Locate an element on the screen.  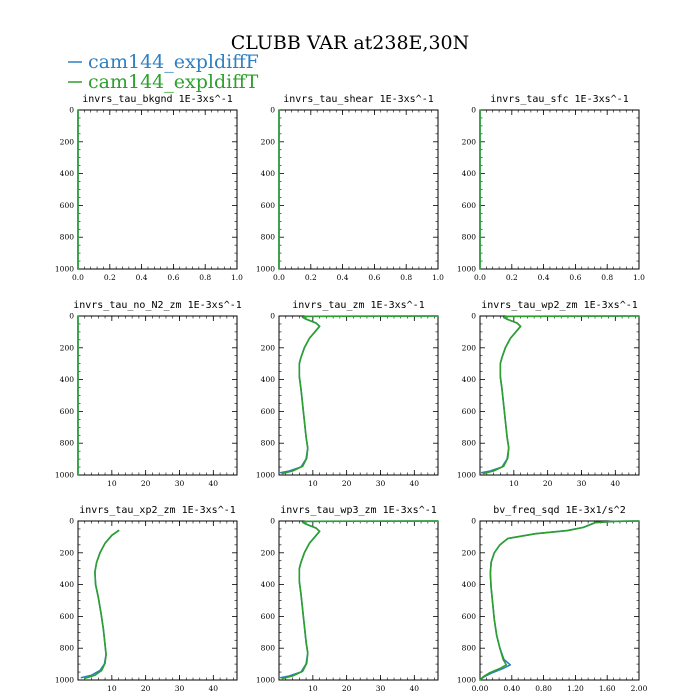
panel-title: invrs_tau_shear 1E-3xs^-1 is located at coordinates (358, 99).